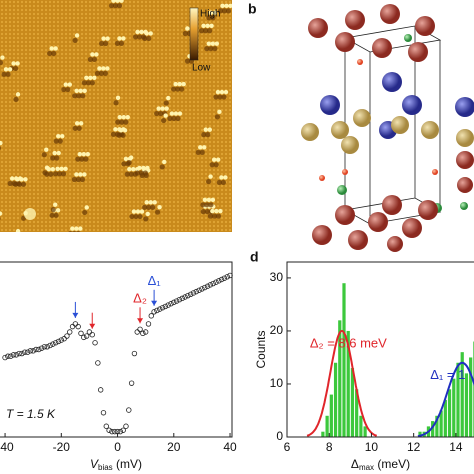 The image size is (474, 474). What do you see at coordinates (201, 68) in the screenshot?
I see `colorbar-low: Low` at bounding box center [201, 68].